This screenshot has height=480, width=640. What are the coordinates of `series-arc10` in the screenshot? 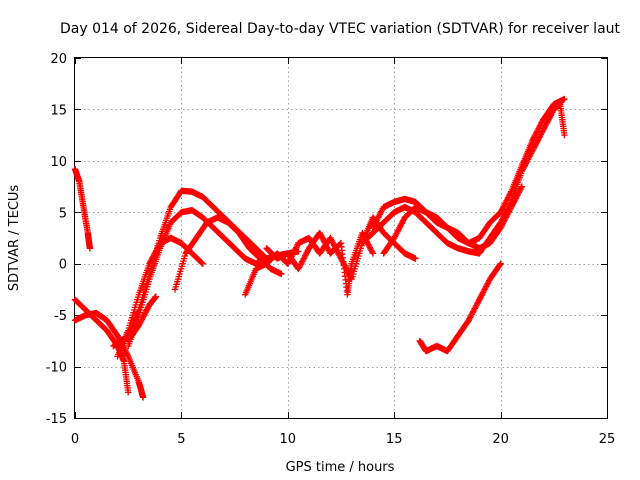 It's located at (320, 263).